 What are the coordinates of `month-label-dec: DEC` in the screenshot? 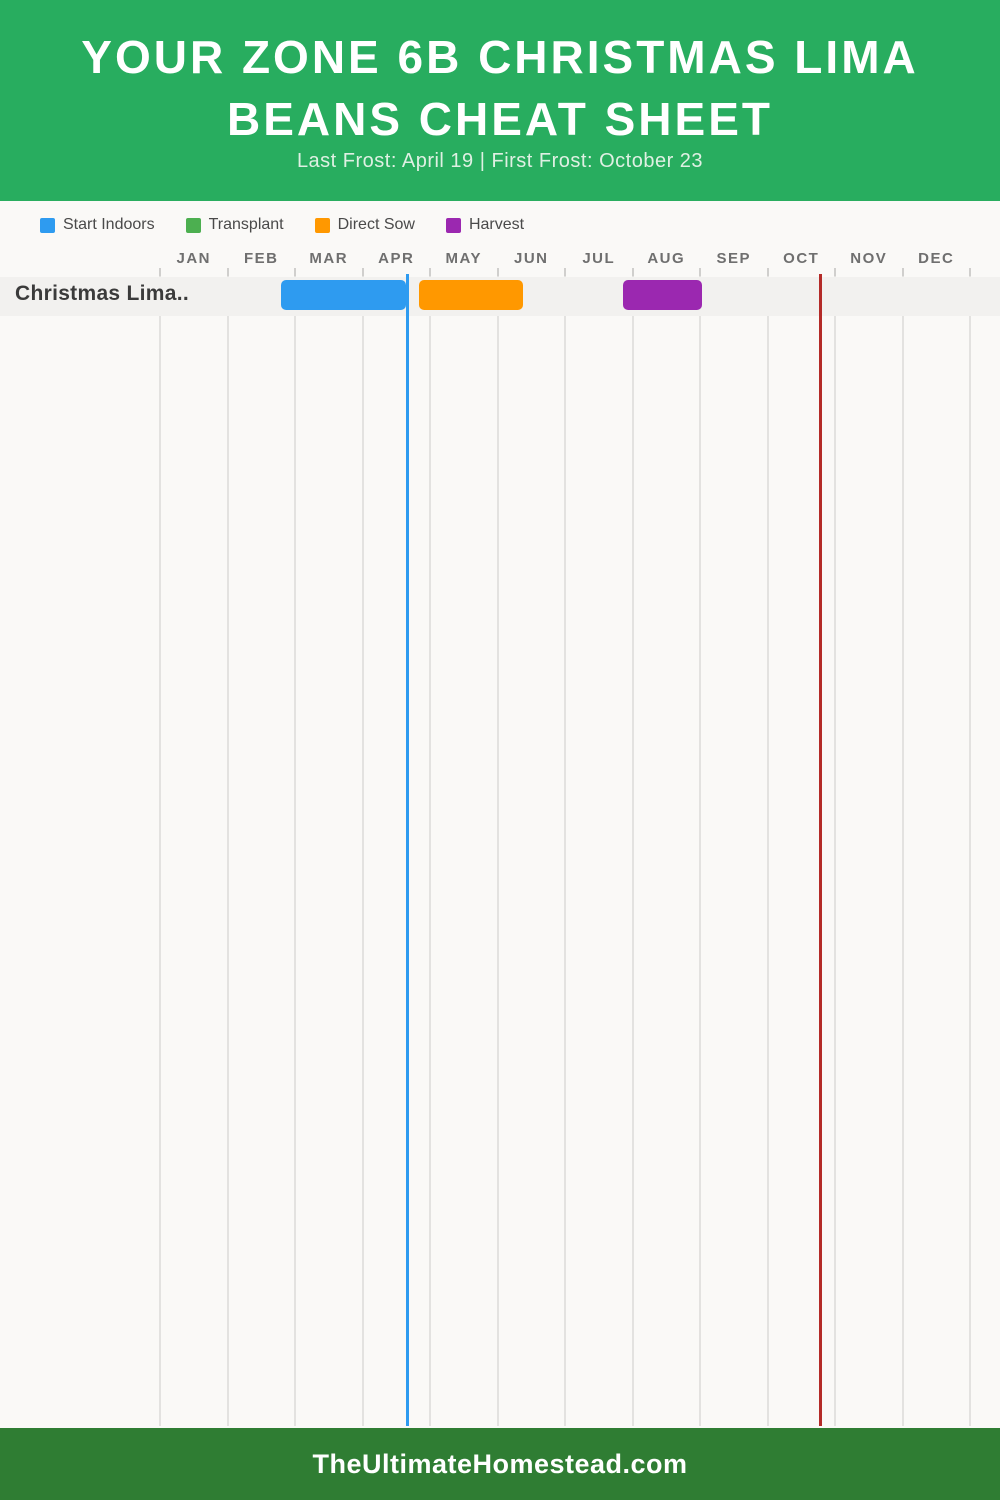 It's located at (936, 258).